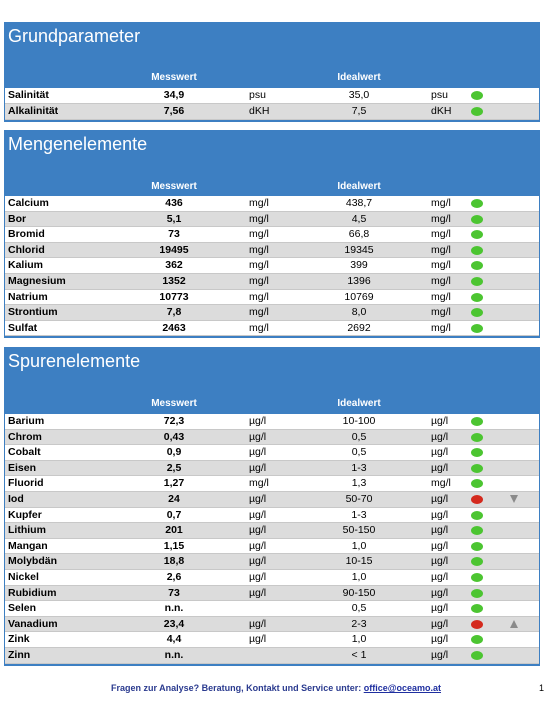  Describe the element at coordinates (26, 249) in the screenshot. I see `cell: Chlorid` at that location.